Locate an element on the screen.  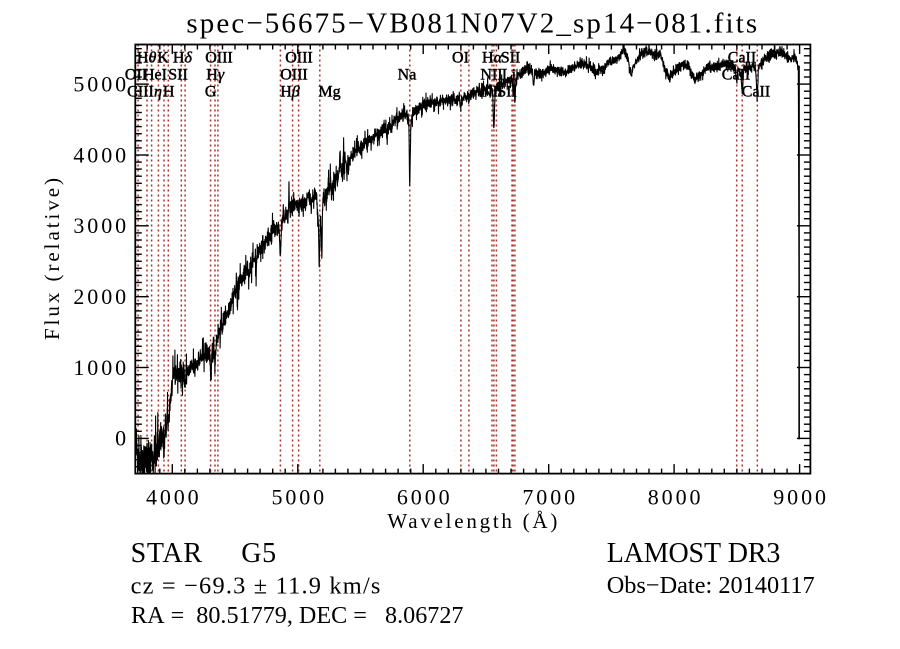
svg-text: CIII is located at coordinates (140, 92).